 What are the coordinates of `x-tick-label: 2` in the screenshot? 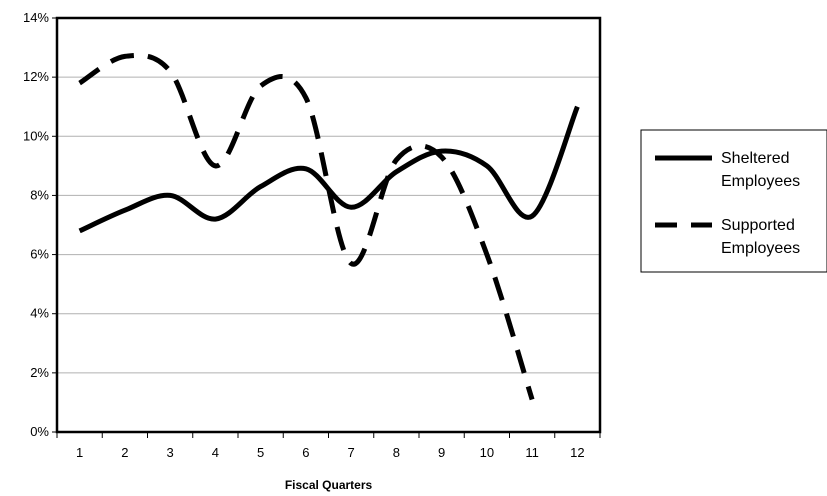 It's located at (124, 452).